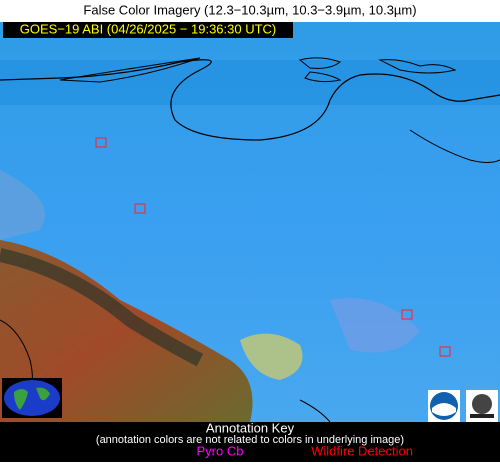  What do you see at coordinates (362, 450) in the screenshot?
I see `annotation-key-item: Wildfire Detection` at bounding box center [362, 450].